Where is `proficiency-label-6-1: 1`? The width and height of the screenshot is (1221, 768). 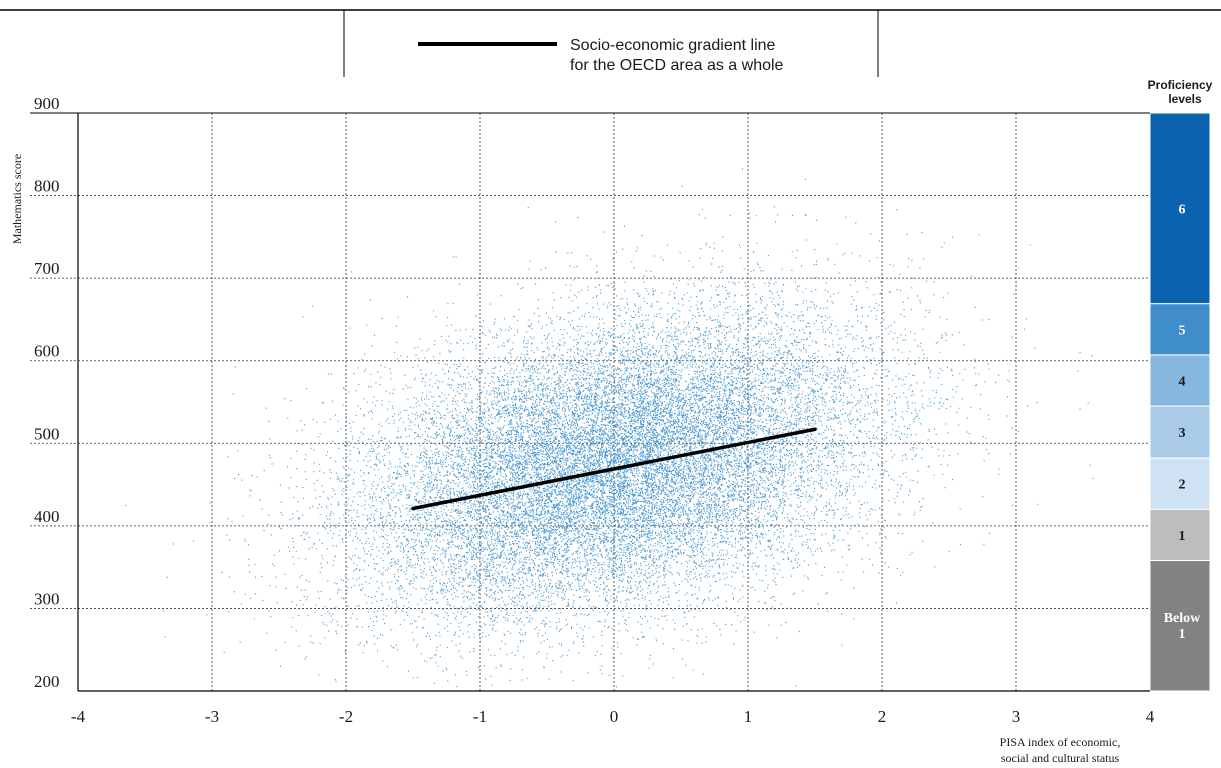
proficiency-label-6-1: 1 is located at coordinates (1182, 634).